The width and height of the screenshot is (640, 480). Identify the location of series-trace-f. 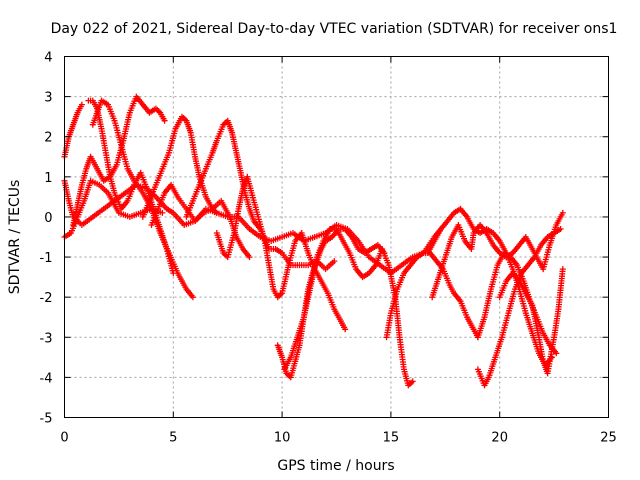
(119, 160).